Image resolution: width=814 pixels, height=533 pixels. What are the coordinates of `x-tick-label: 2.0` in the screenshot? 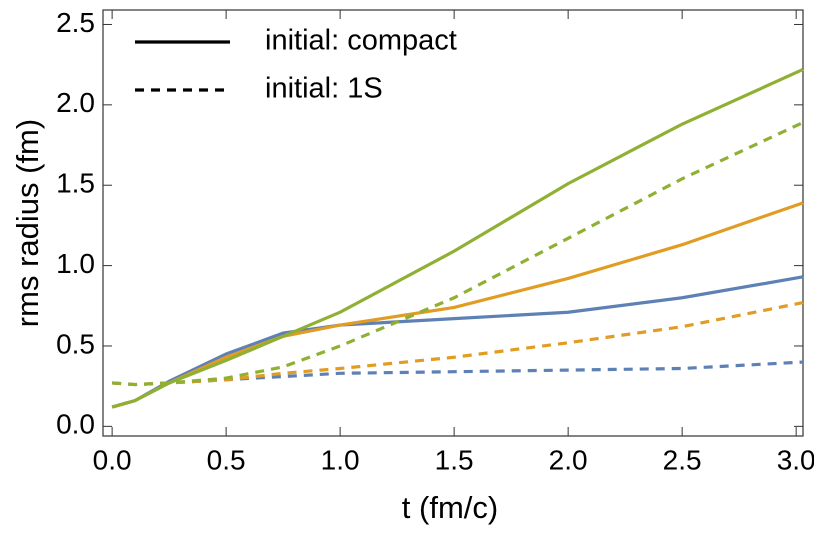 It's located at (568, 459).